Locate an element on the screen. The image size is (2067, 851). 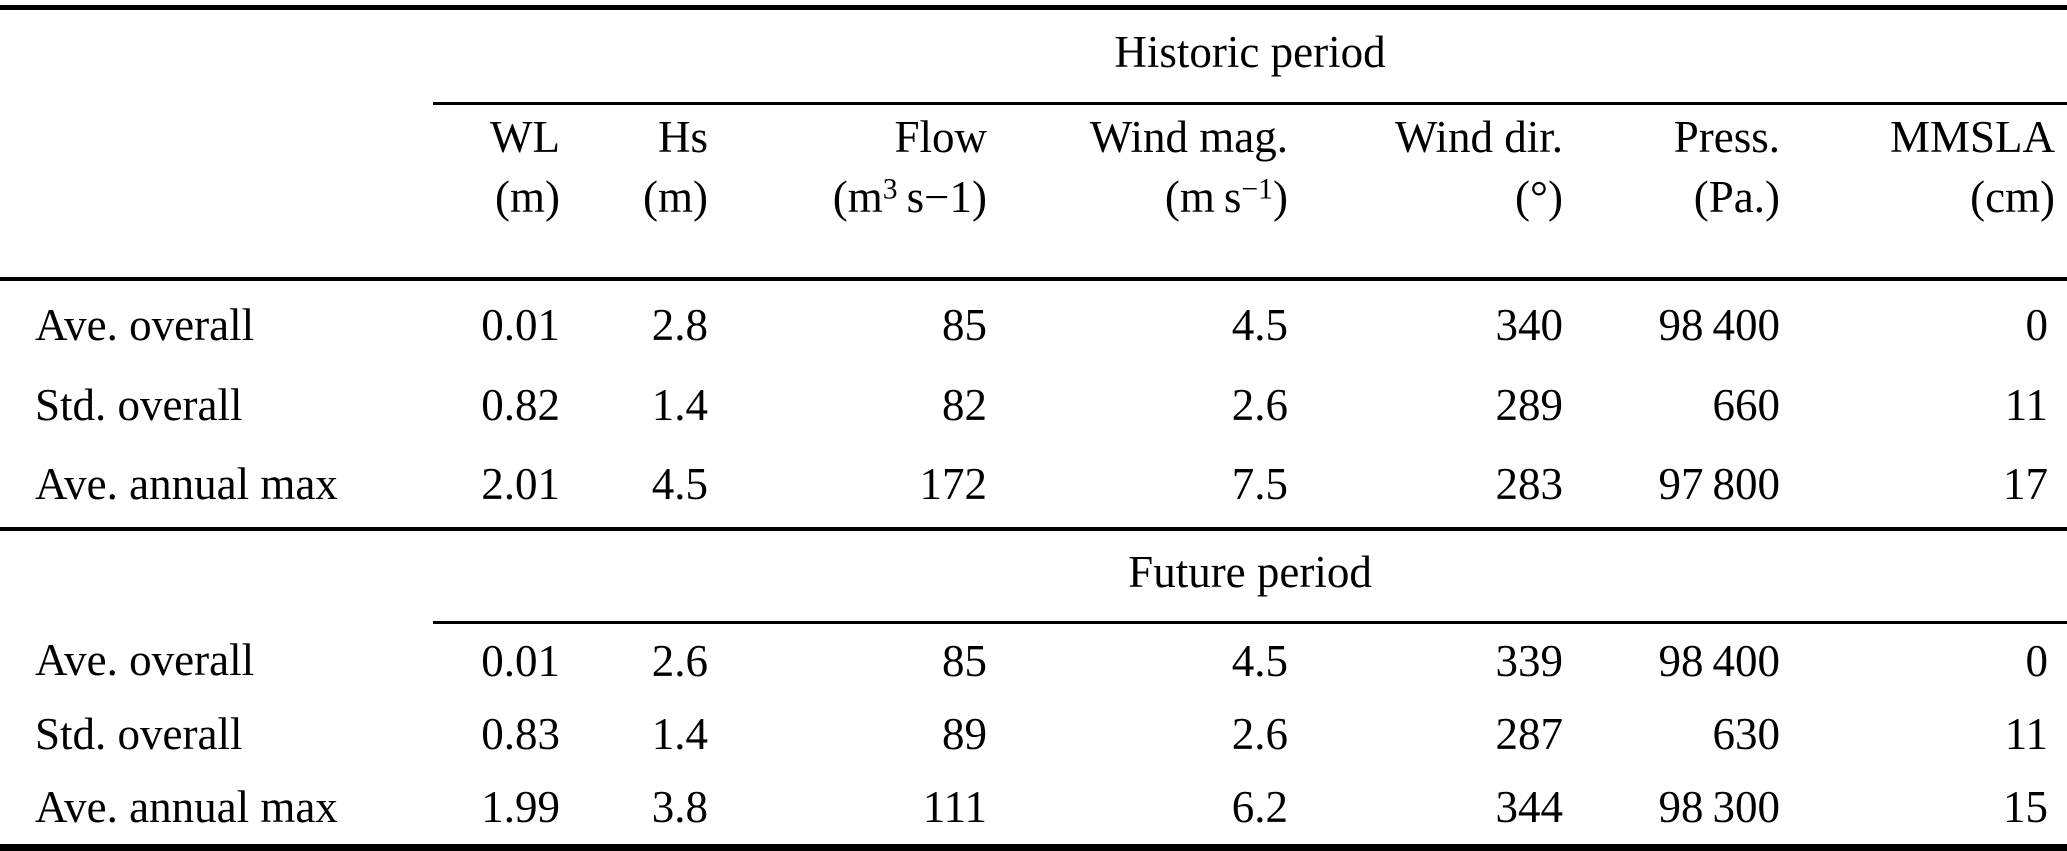
unit-header: (Pa.) is located at coordinates (1683, 225).